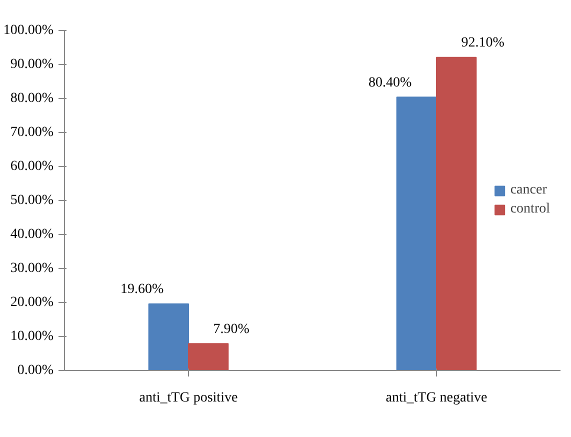 The image size is (571, 437). Describe the element at coordinates (530, 210) in the screenshot. I see `legend-label: control` at that location.